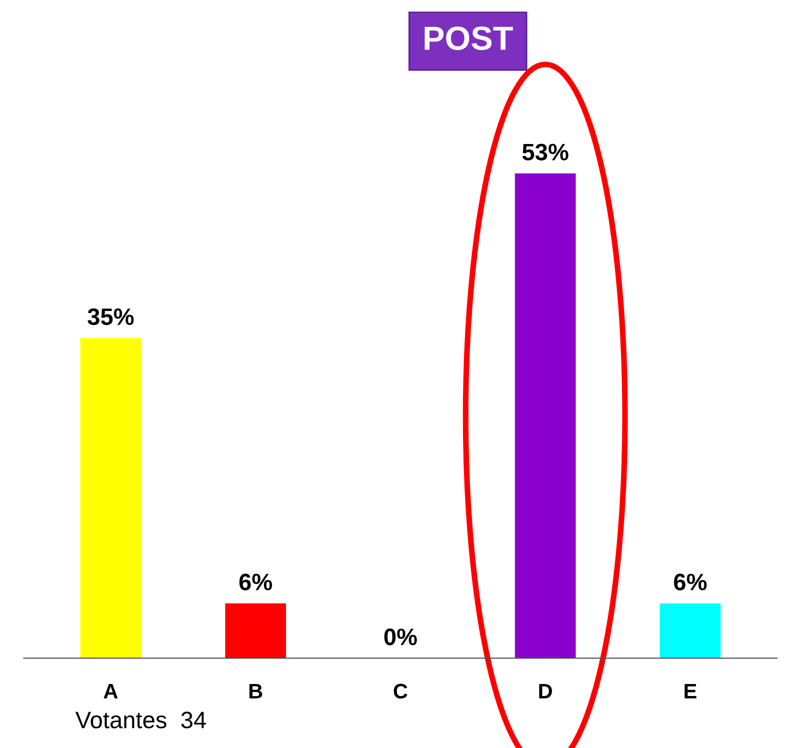 The width and height of the screenshot is (793, 748). Describe the element at coordinates (468, 38) in the screenshot. I see `chart-title: POST` at that location.